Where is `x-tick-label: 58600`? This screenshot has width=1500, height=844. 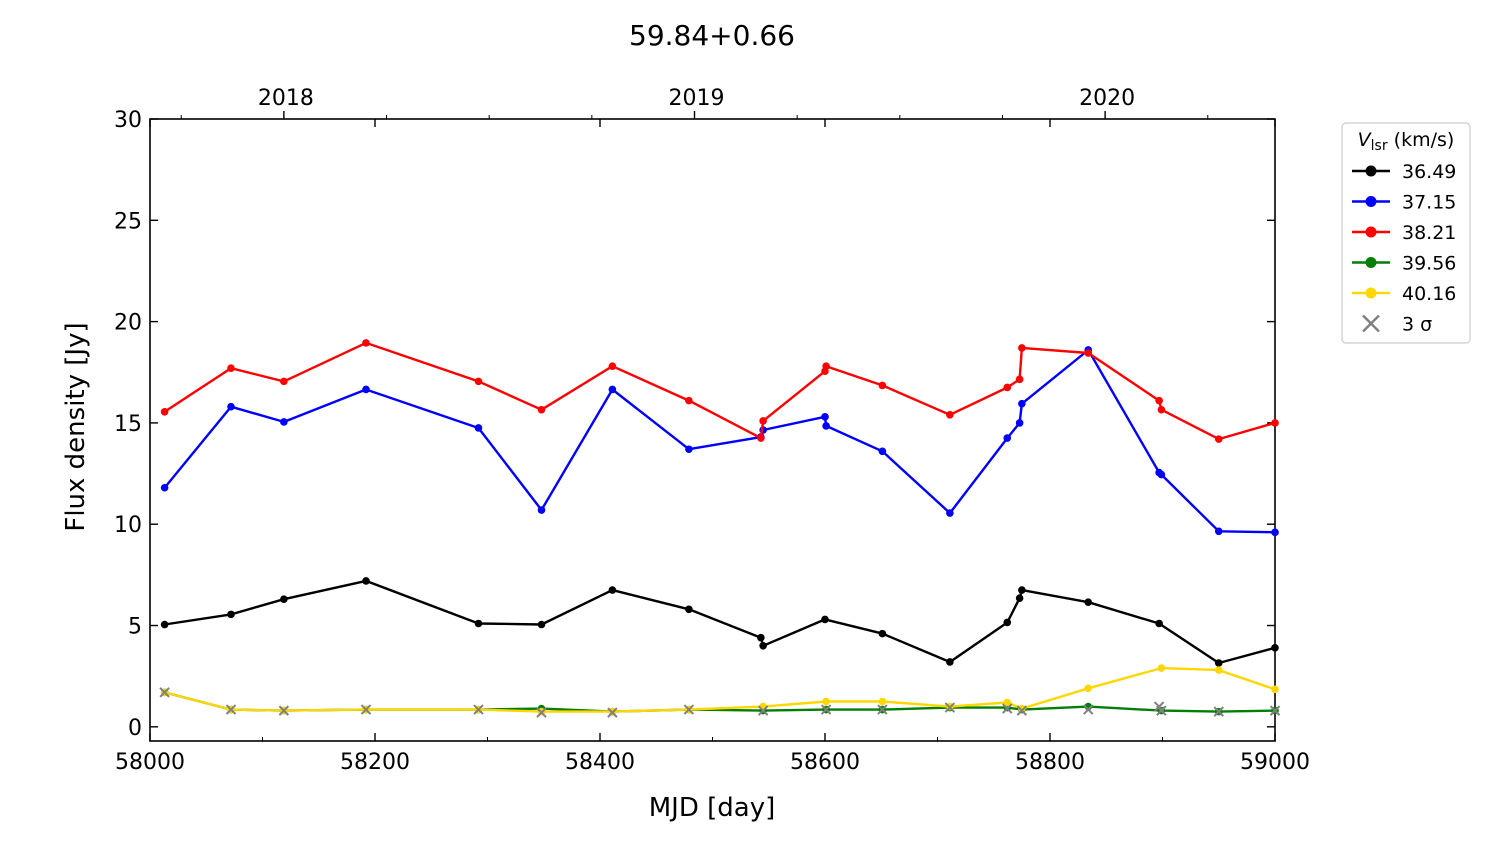
x-tick-label: 58600 is located at coordinates (825, 762).